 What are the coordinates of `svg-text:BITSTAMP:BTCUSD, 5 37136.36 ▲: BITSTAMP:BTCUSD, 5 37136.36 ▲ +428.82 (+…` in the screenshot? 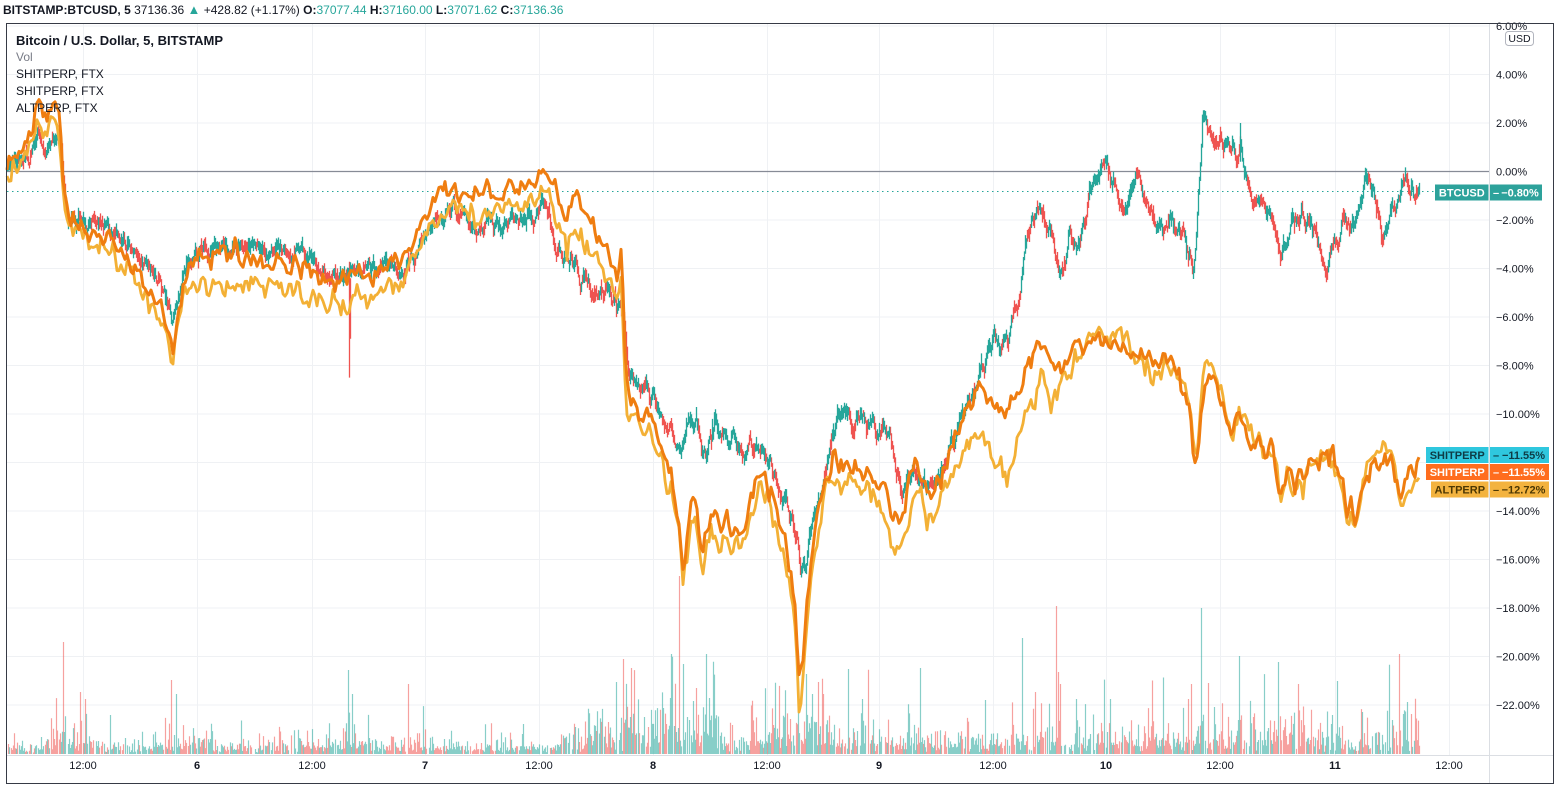 It's located at (283, 9).